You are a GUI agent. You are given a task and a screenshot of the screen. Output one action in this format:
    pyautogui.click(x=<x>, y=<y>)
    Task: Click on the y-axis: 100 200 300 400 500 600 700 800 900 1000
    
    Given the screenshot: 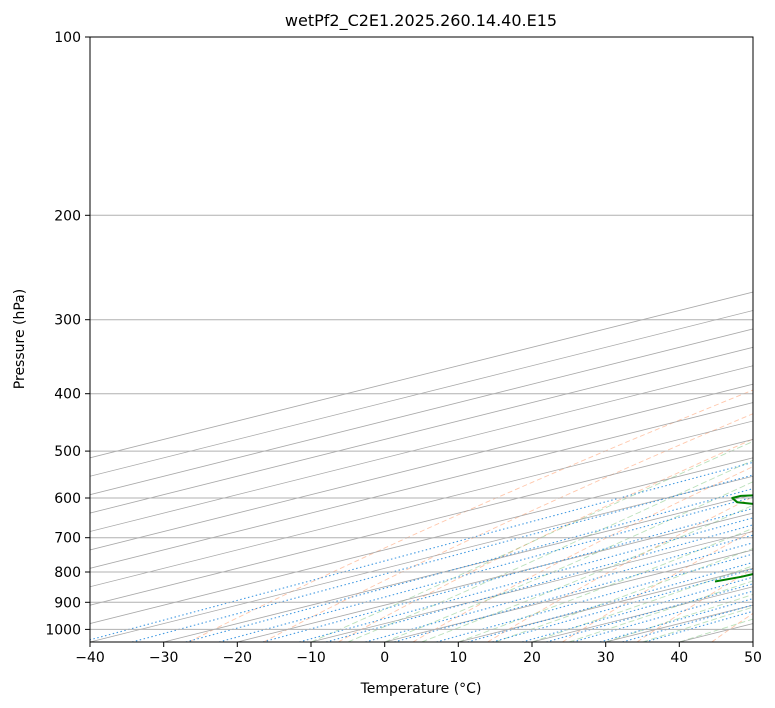 What is the action you would take?
    pyautogui.click(x=67, y=334)
    